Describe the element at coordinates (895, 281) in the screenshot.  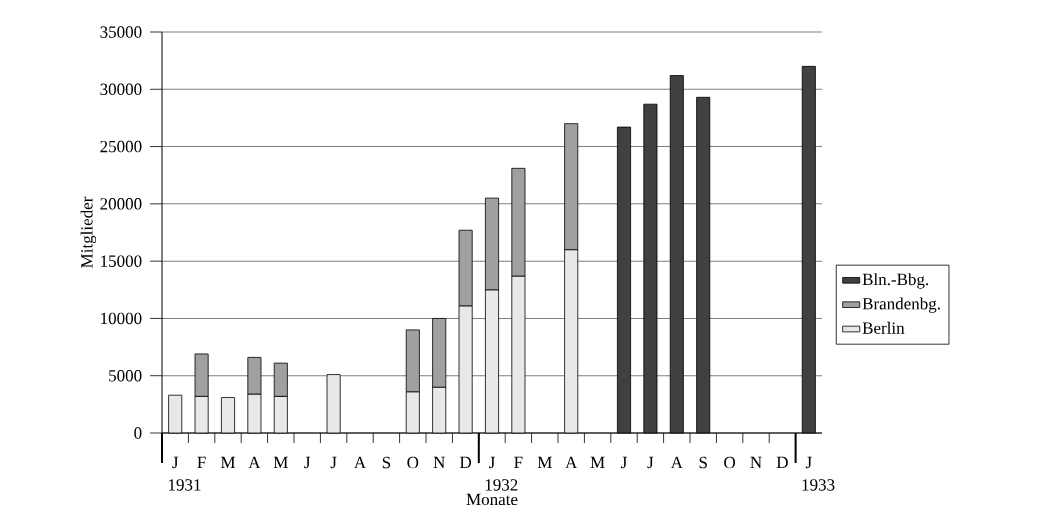
I see `legend-label: Bln.-Bbg.` at that location.